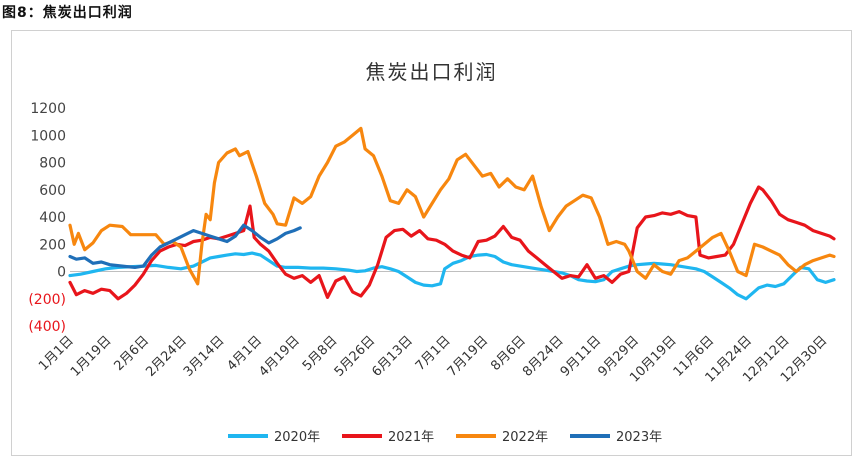  What do you see at coordinates (48, 109) in the screenshot?
I see `y-tick-label: 1200` at bounding box center [48, 109].